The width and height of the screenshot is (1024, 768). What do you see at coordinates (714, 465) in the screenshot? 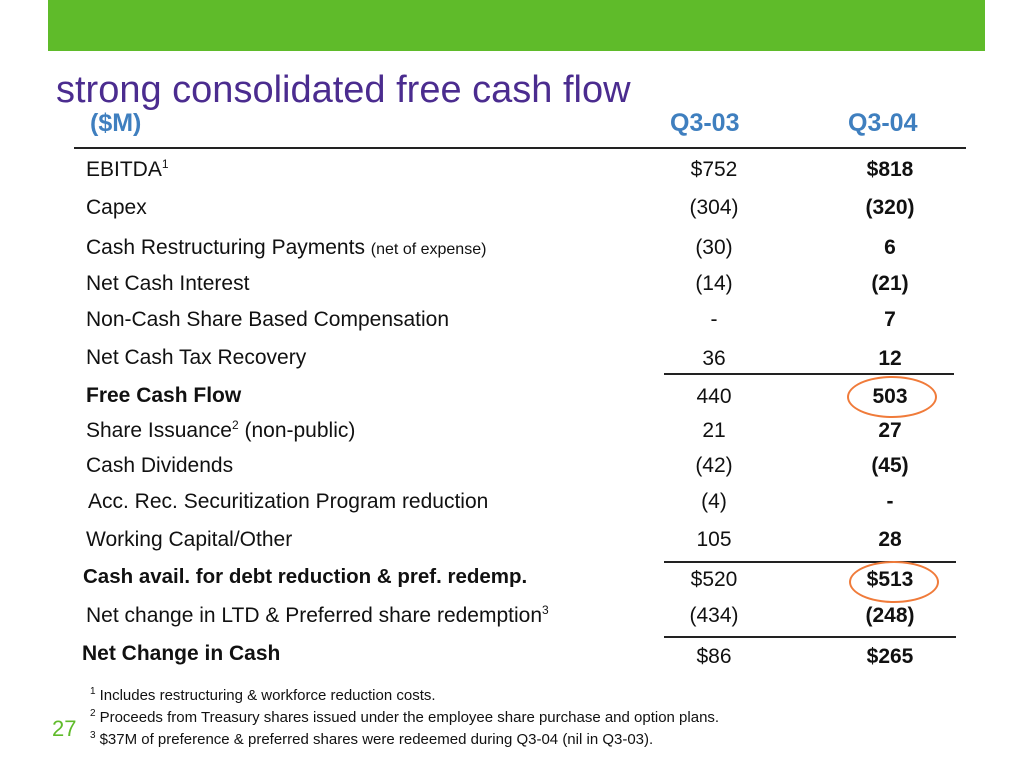
I see `row-value-q3-03: (42)` at bounding box center [714, 465].